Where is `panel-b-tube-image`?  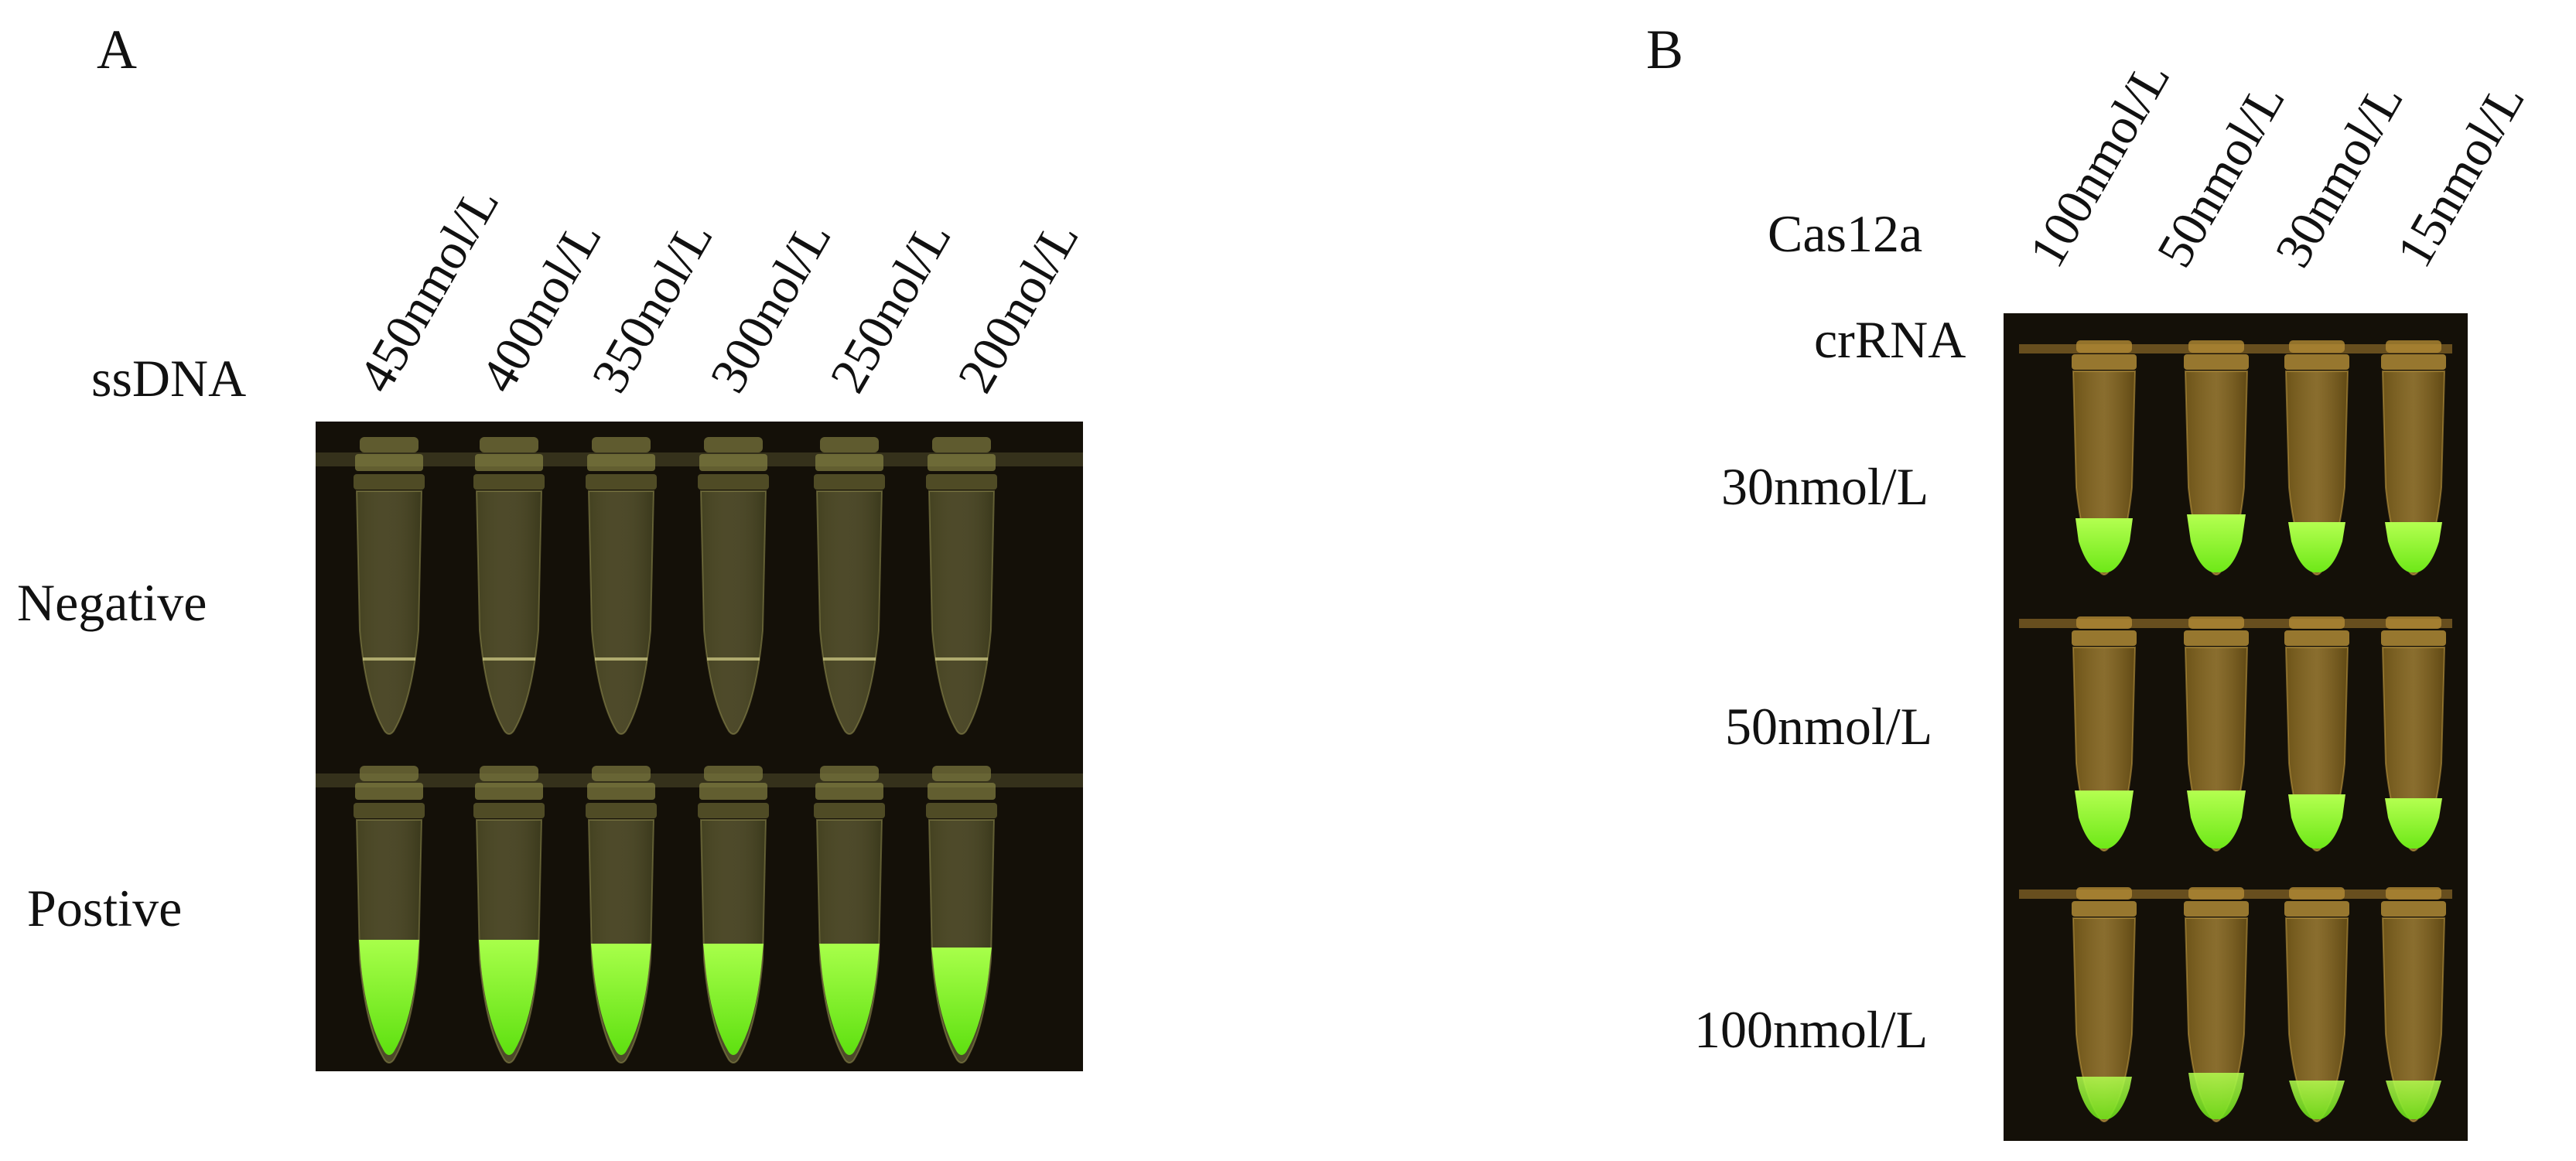
panel-b-tube-image is located at coordinates (2235, 731).